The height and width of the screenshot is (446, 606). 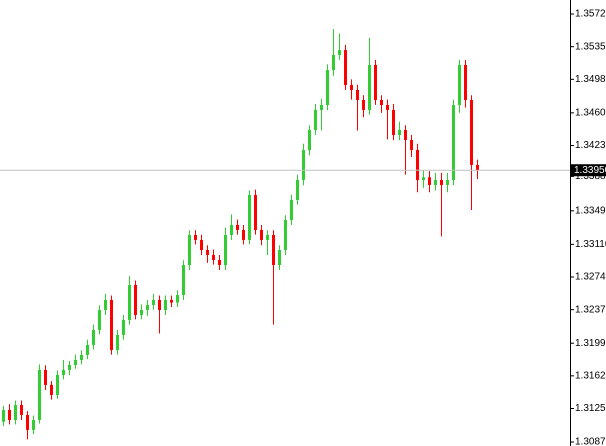 I want to click on last-price-box, so click(x=588, y=170).